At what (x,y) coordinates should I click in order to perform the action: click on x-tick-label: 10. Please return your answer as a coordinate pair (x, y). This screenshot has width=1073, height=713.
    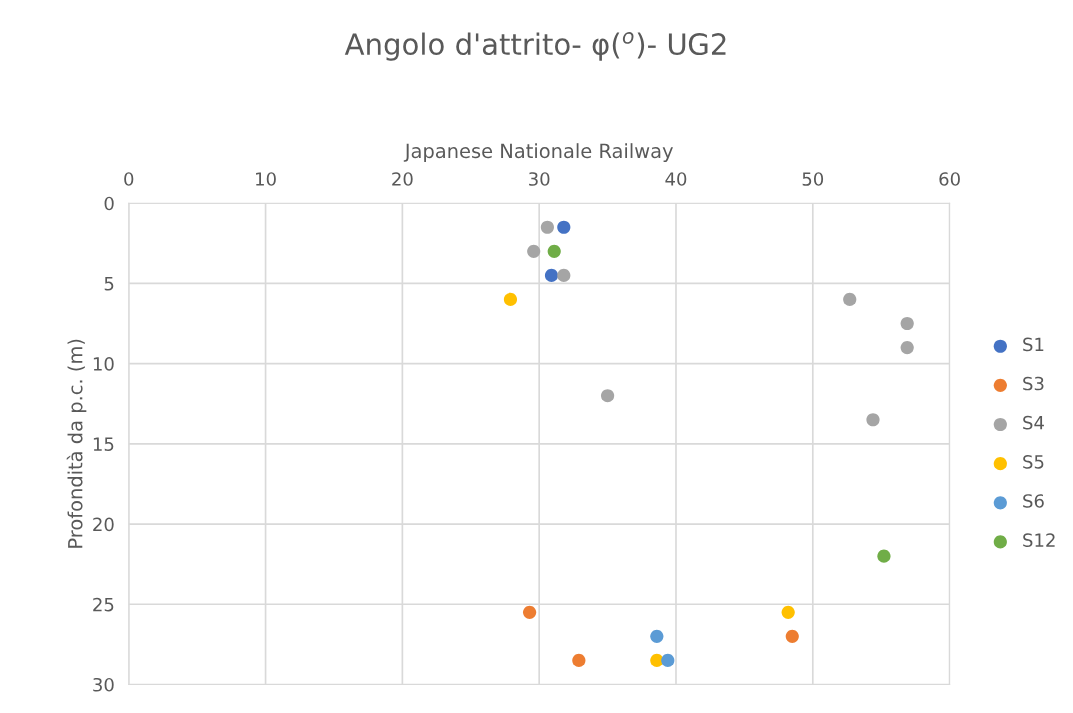
    Looking at the image, I should click on (266, 179).